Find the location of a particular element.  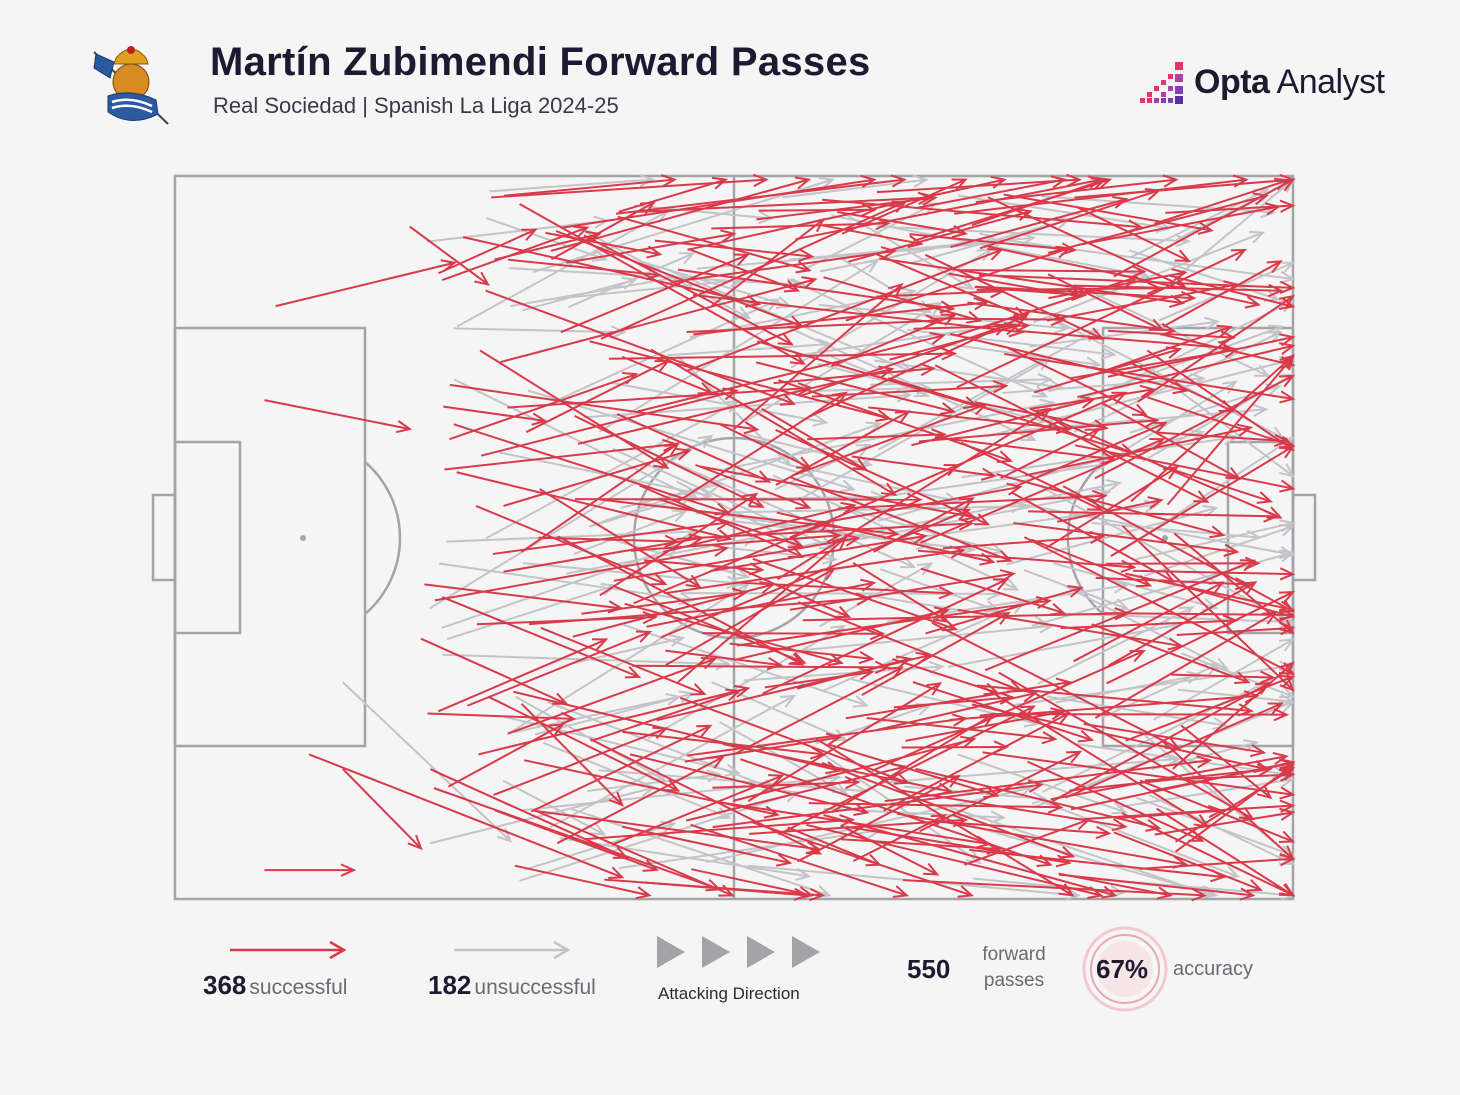

left-six-yard-box is located at coordinates (207, 537).